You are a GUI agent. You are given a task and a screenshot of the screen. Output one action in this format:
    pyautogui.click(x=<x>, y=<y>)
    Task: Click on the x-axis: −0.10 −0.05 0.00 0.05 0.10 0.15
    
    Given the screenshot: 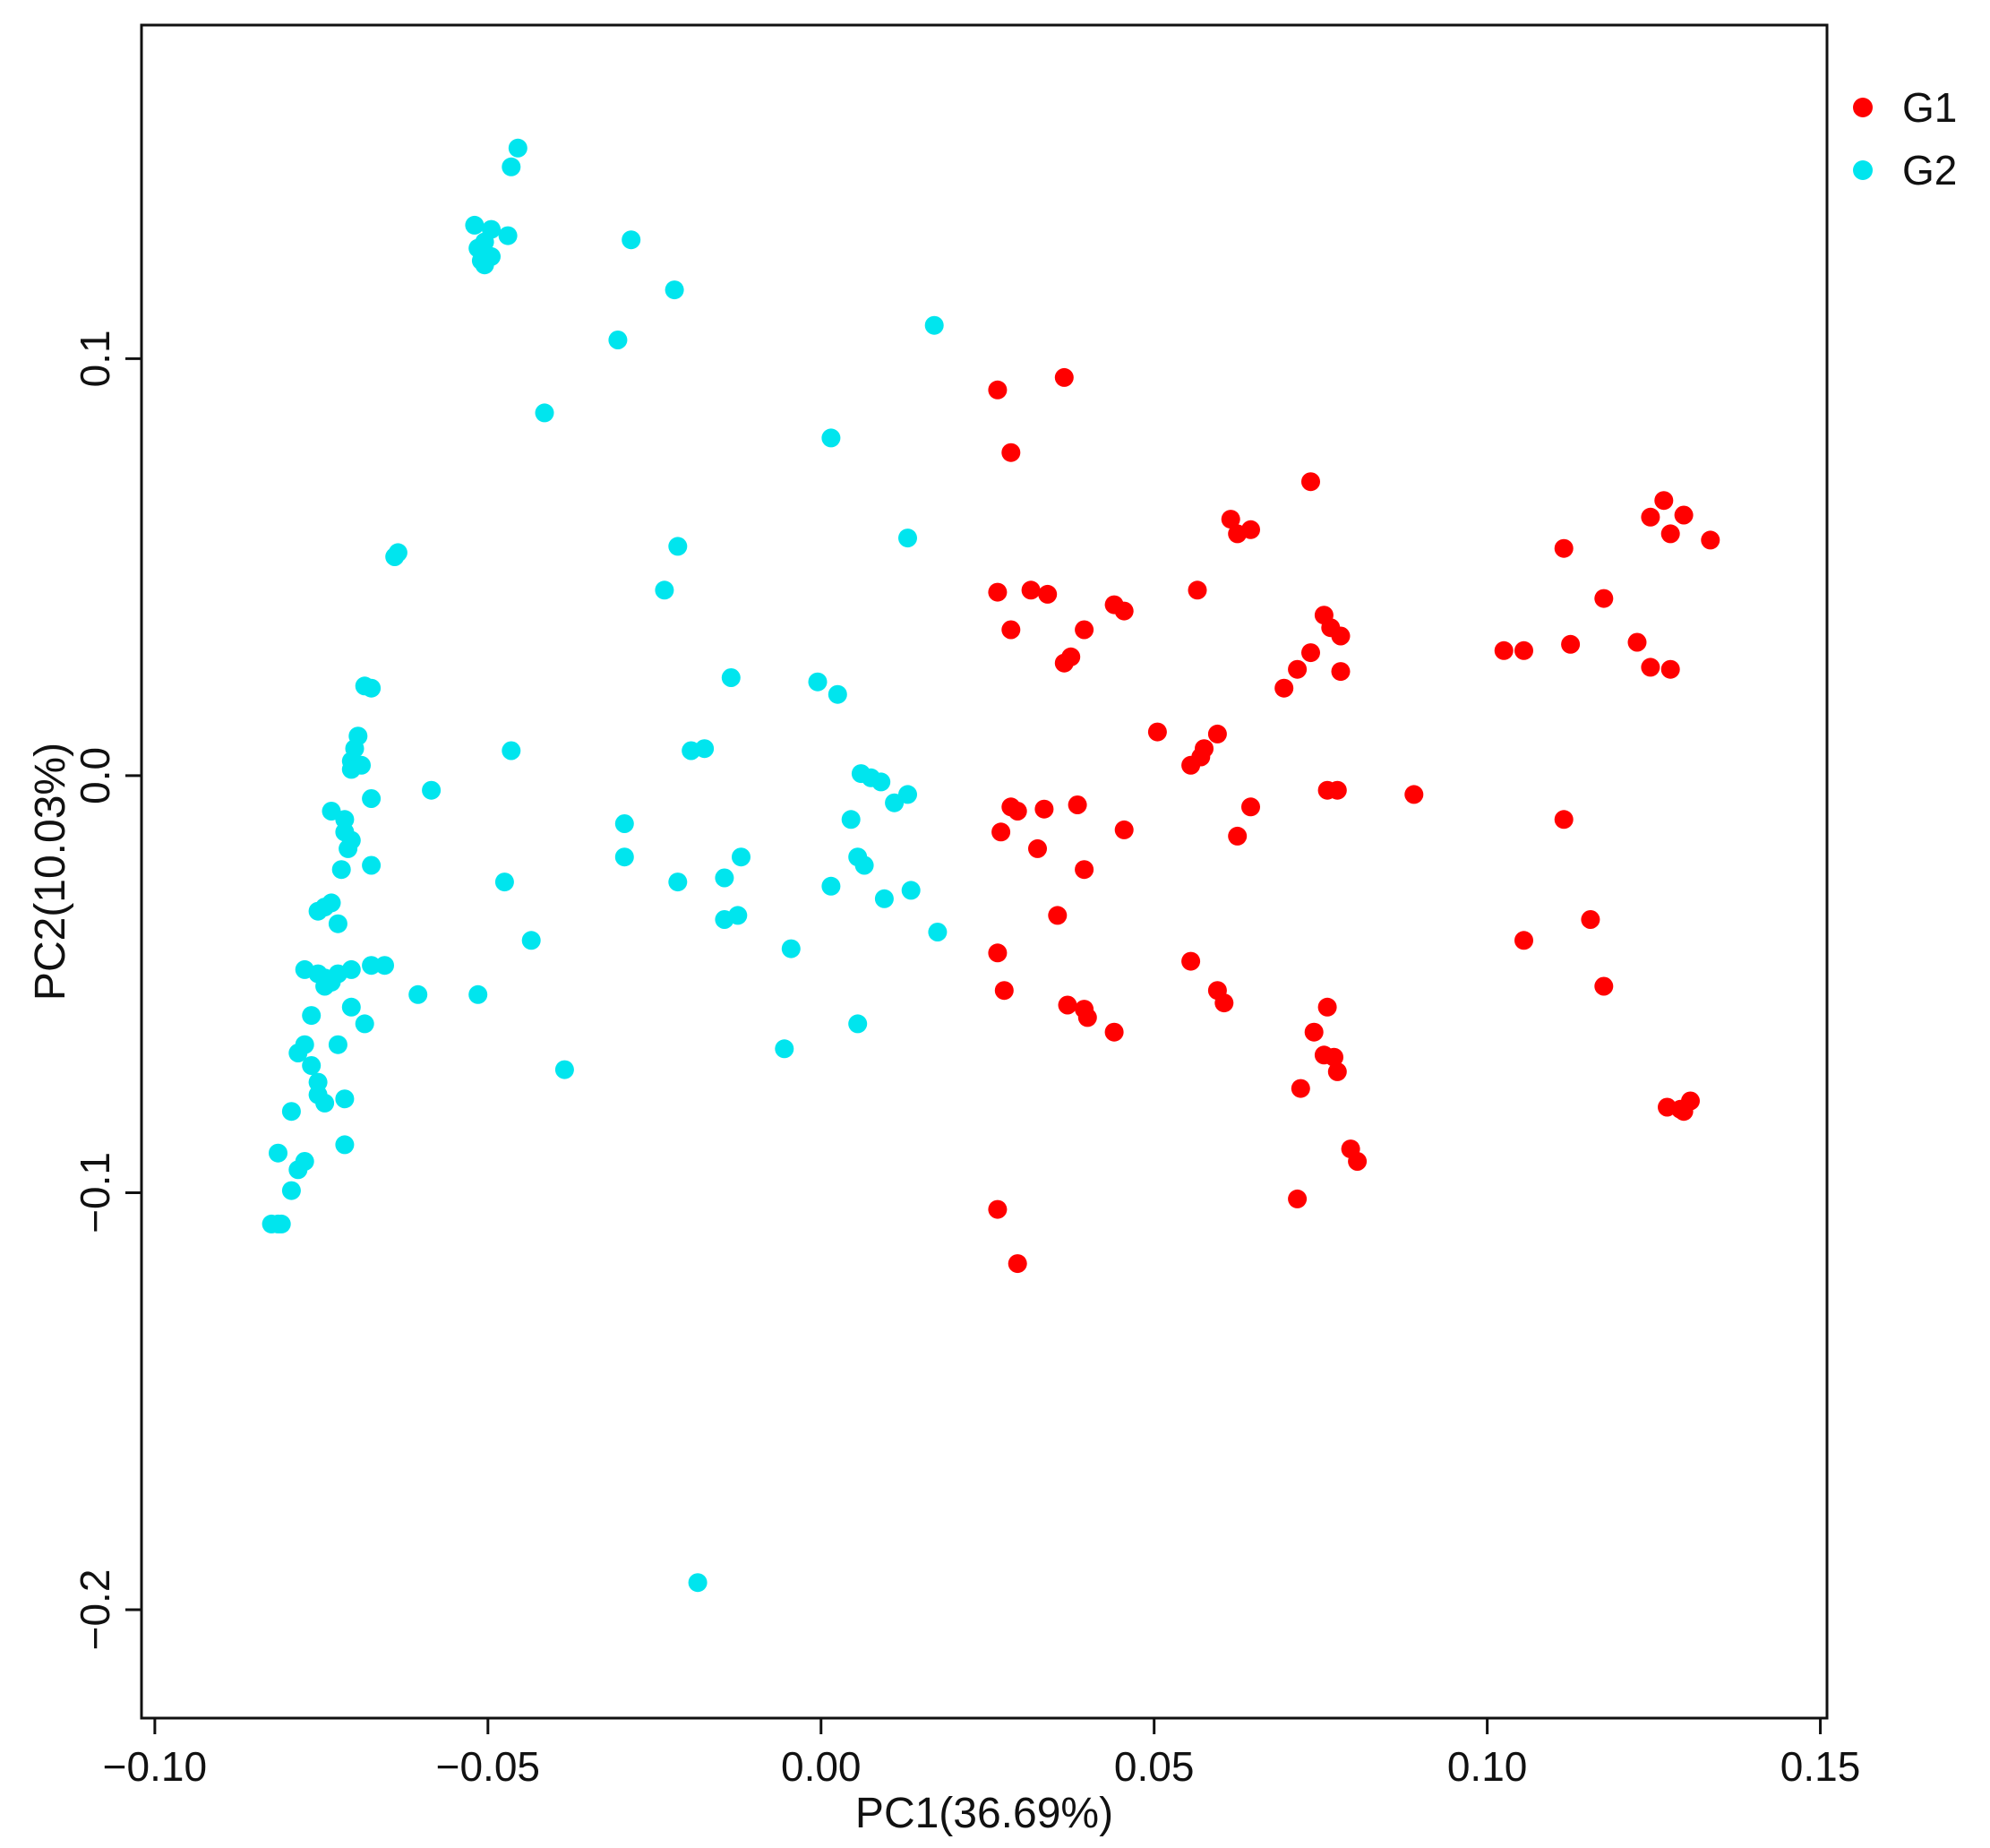 What is the action you would take?
    pyautogui.click(x=982, y=1754)
    